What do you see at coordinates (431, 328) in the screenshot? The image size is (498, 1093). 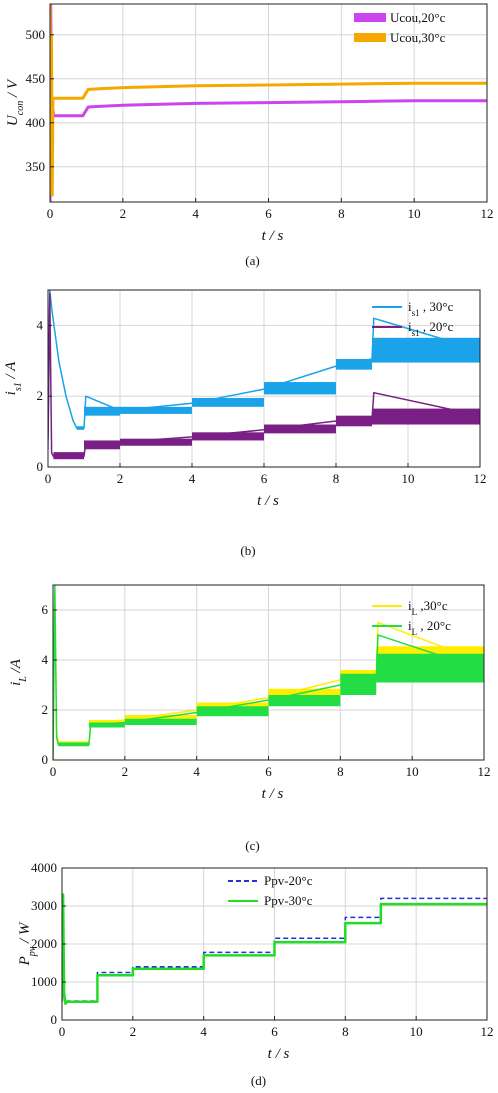 I see `legend-label: is1 , 20°c` at bounding box center [431, 328].